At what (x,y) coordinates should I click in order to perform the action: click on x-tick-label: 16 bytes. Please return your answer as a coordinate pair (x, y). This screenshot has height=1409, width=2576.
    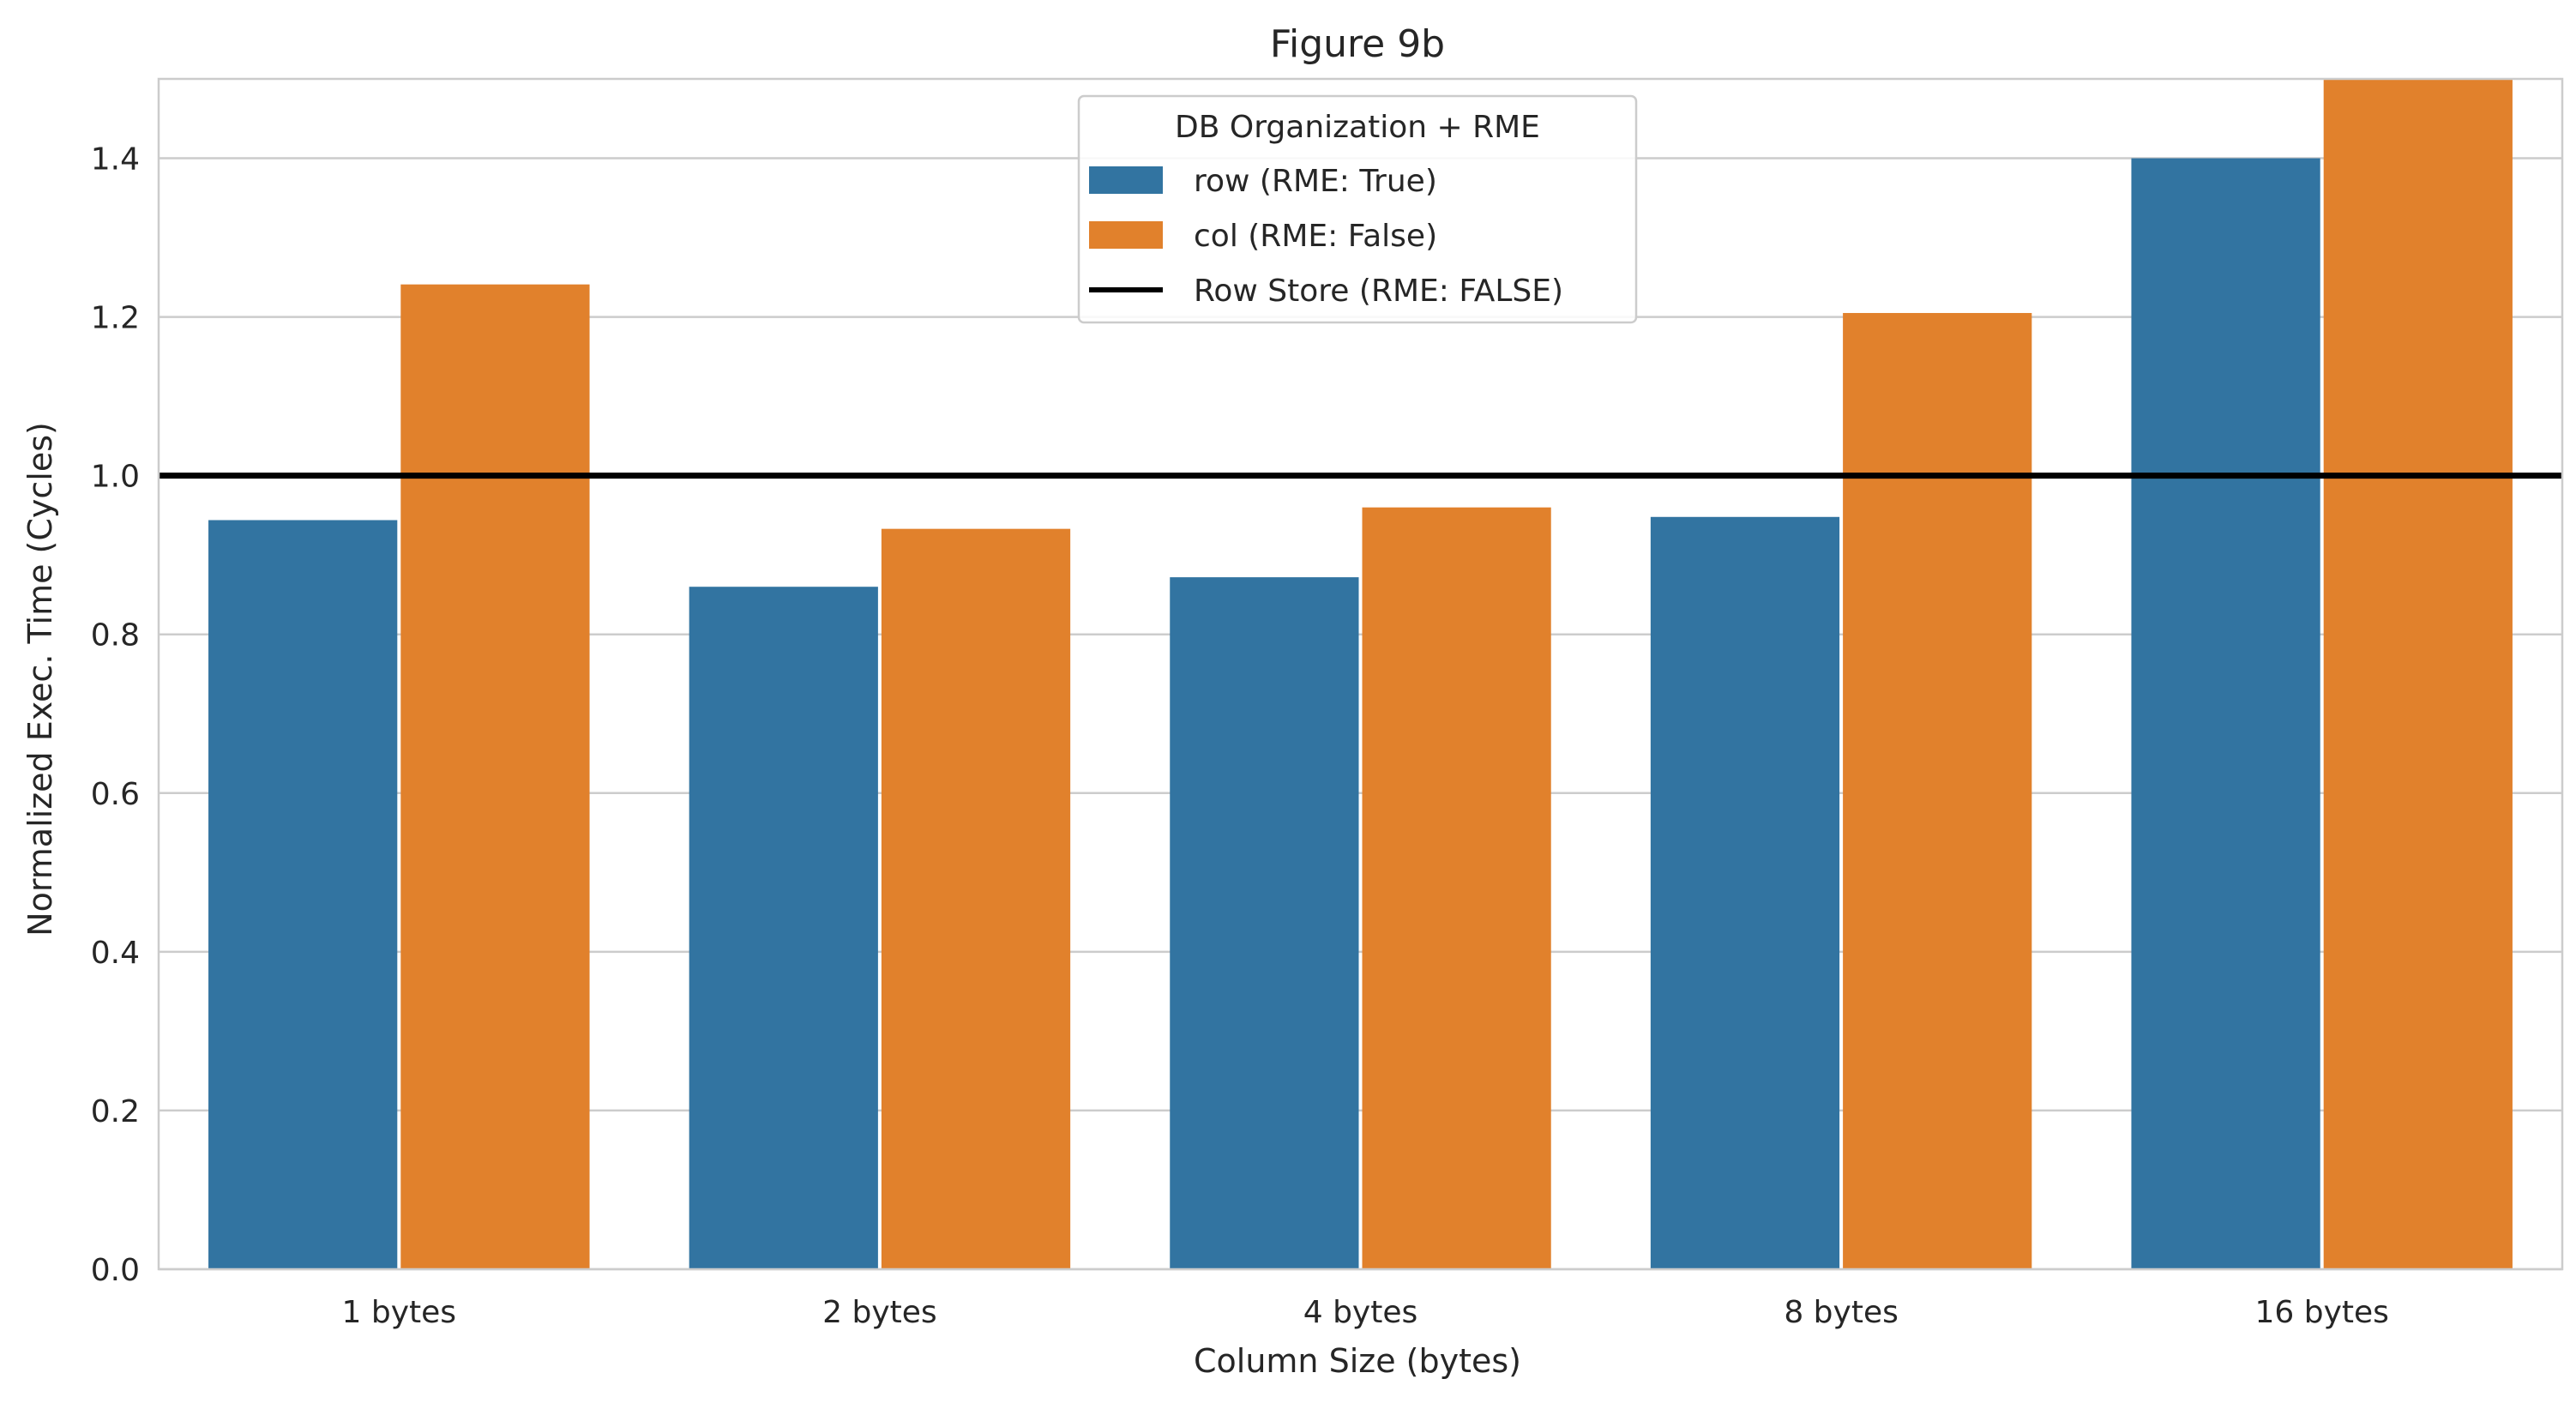
    Looking at the image, I should click on (2321, 1312).